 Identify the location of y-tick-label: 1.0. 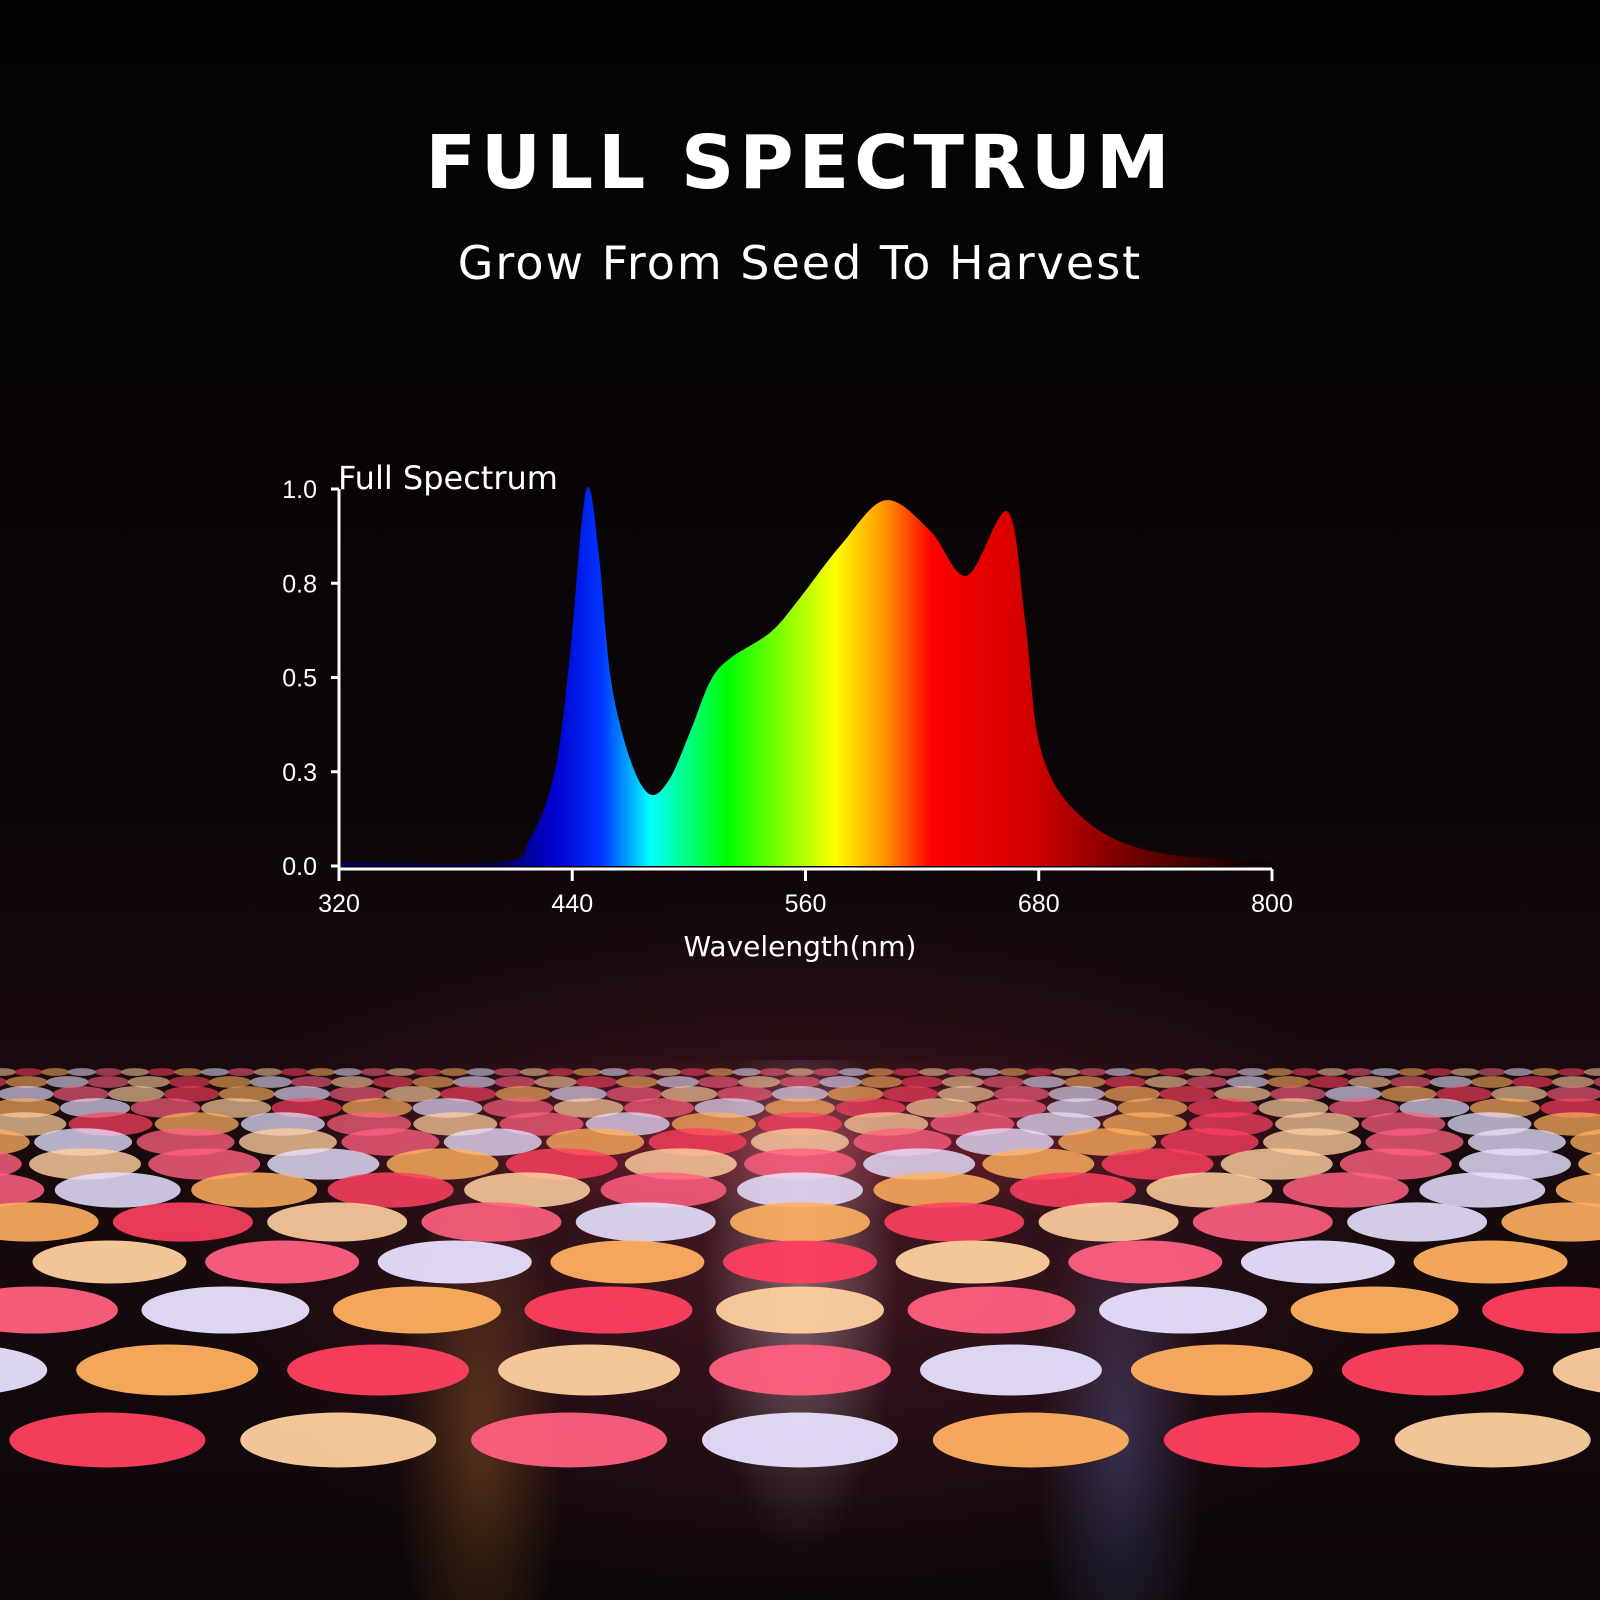
(299, 490).